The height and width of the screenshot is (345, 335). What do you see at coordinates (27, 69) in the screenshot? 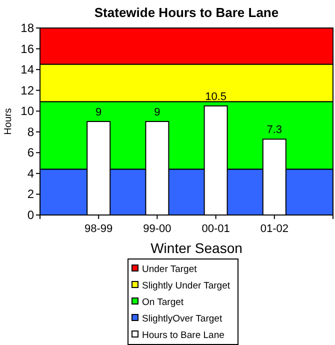
I see `y-tick-label: 14` at bounding box center [27, 69].